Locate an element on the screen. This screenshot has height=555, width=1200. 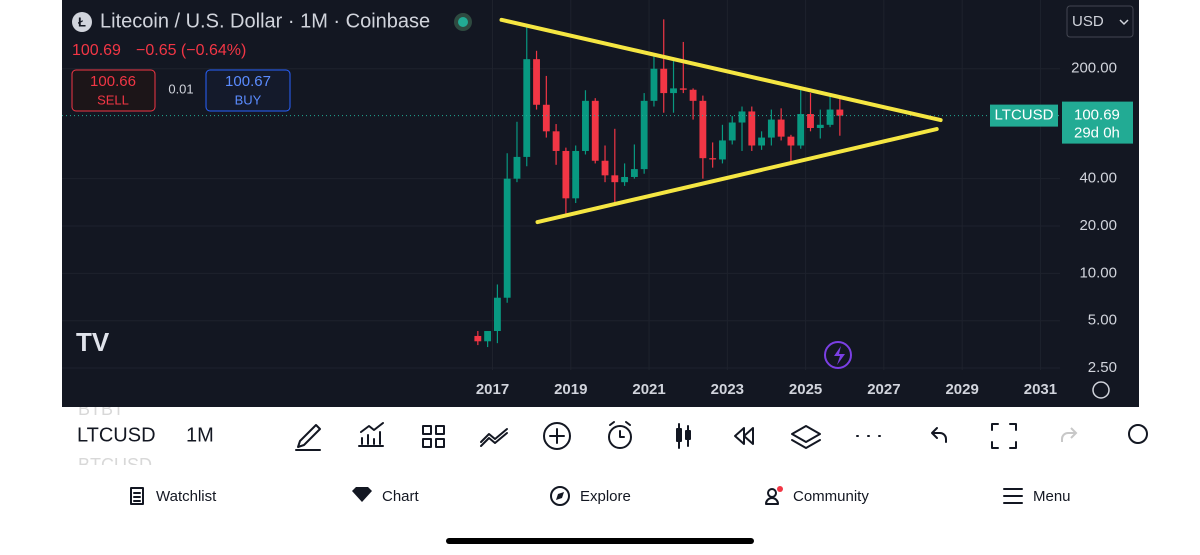
explore-icon is located at coordinates (560, 496).